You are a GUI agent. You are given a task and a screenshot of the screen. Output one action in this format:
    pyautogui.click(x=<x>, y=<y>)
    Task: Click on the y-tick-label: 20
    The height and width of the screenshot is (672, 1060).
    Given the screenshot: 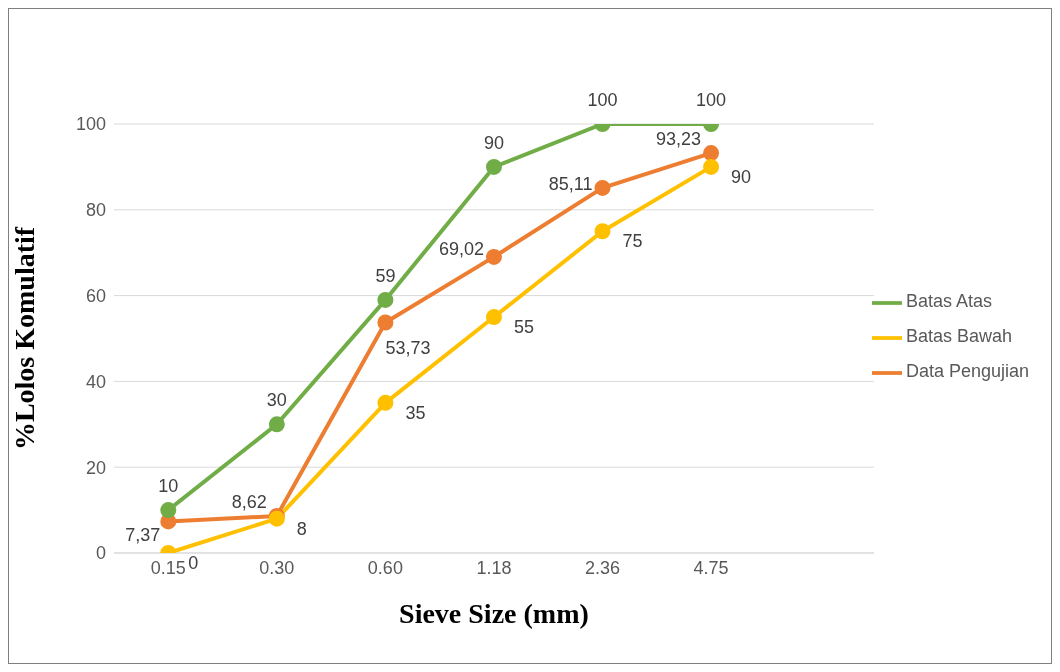 What is the action you would take?
    pyautogui.click(x=95, y=467)
    